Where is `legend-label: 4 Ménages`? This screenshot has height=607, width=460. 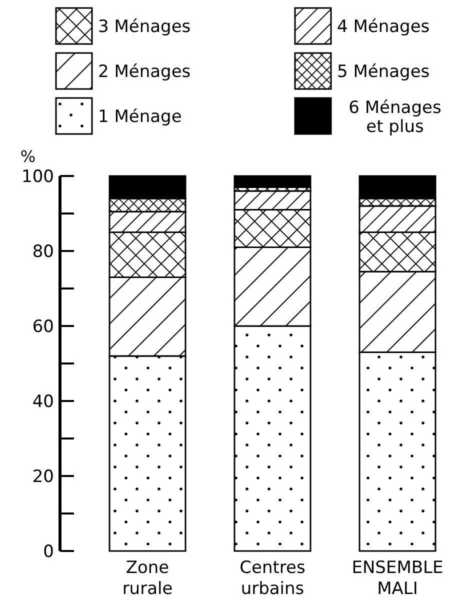
legend-label: 4 Ménages is located at coordinates (383, 27).